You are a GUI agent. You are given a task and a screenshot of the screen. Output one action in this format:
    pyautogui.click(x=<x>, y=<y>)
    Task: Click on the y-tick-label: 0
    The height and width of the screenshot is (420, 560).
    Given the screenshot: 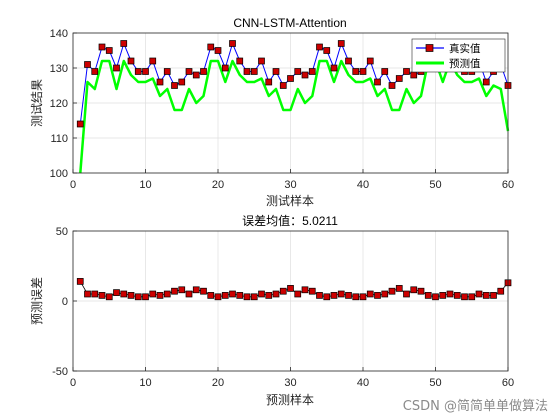 What is the action you would take?
    pyautogui.click(x=65, y=302)
    